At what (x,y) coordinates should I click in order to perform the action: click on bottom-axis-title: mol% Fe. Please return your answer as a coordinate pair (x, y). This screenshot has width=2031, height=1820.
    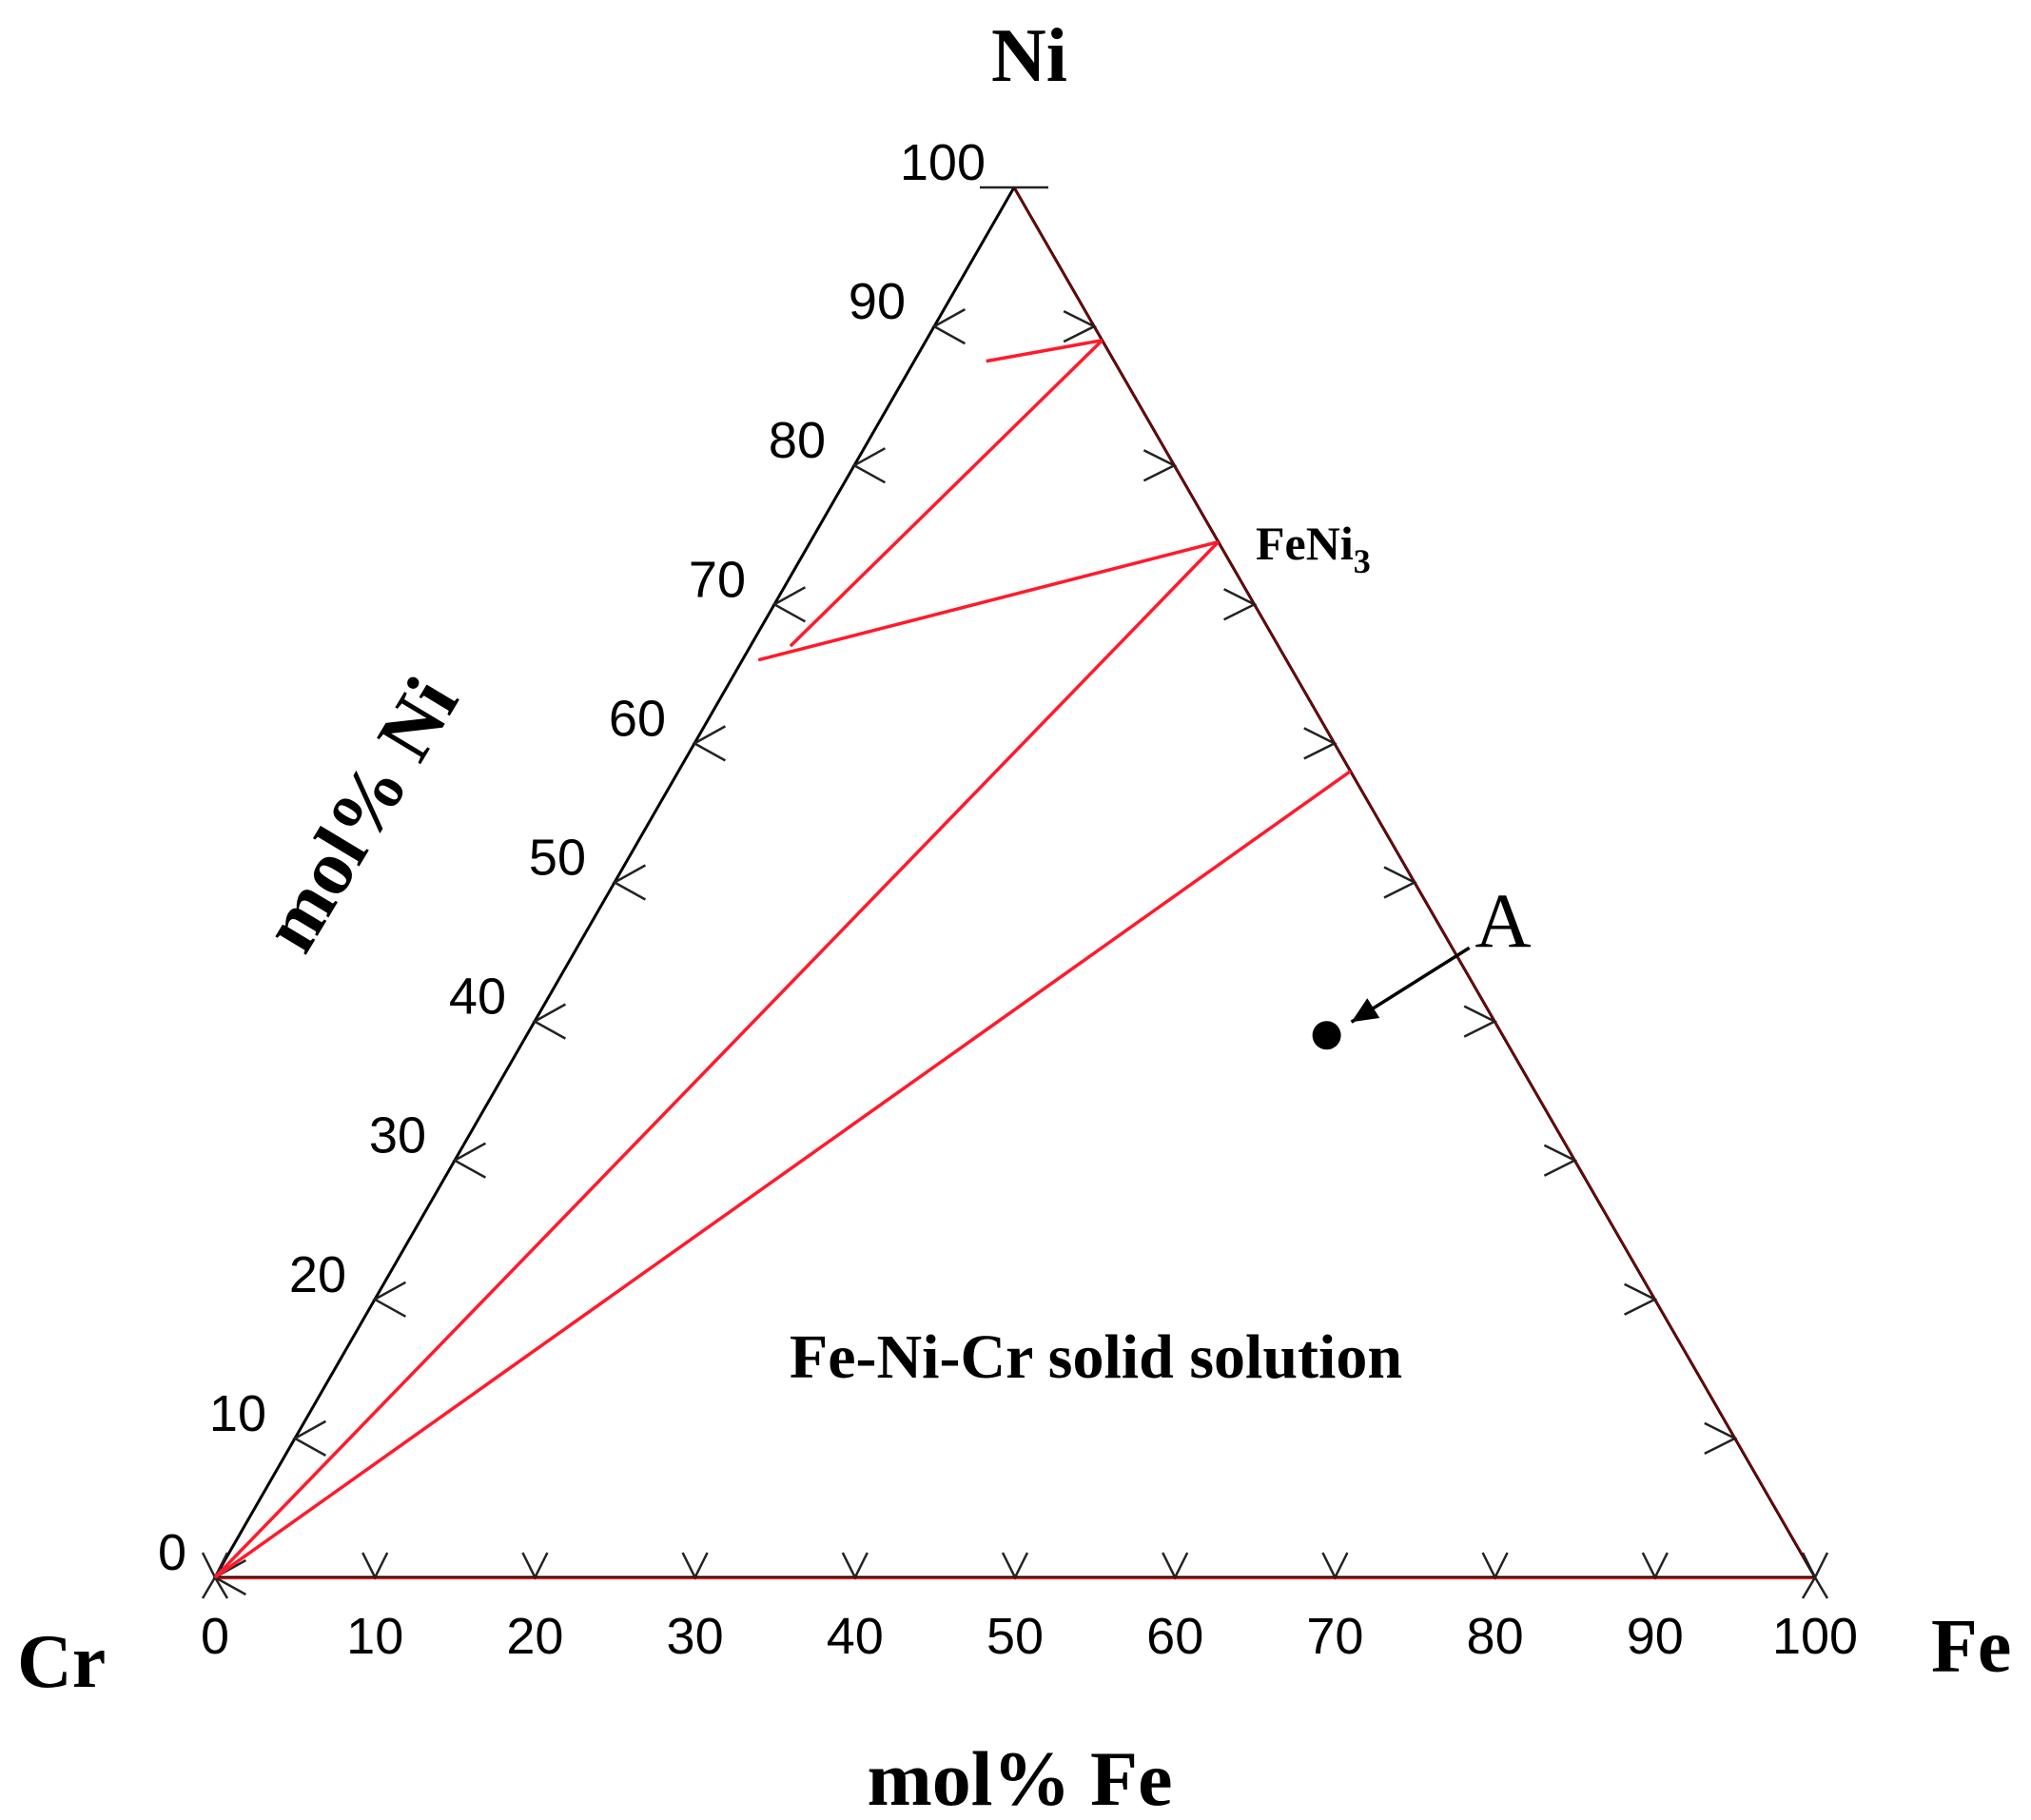
    Looking at the image, I should click on (1020, 1777).